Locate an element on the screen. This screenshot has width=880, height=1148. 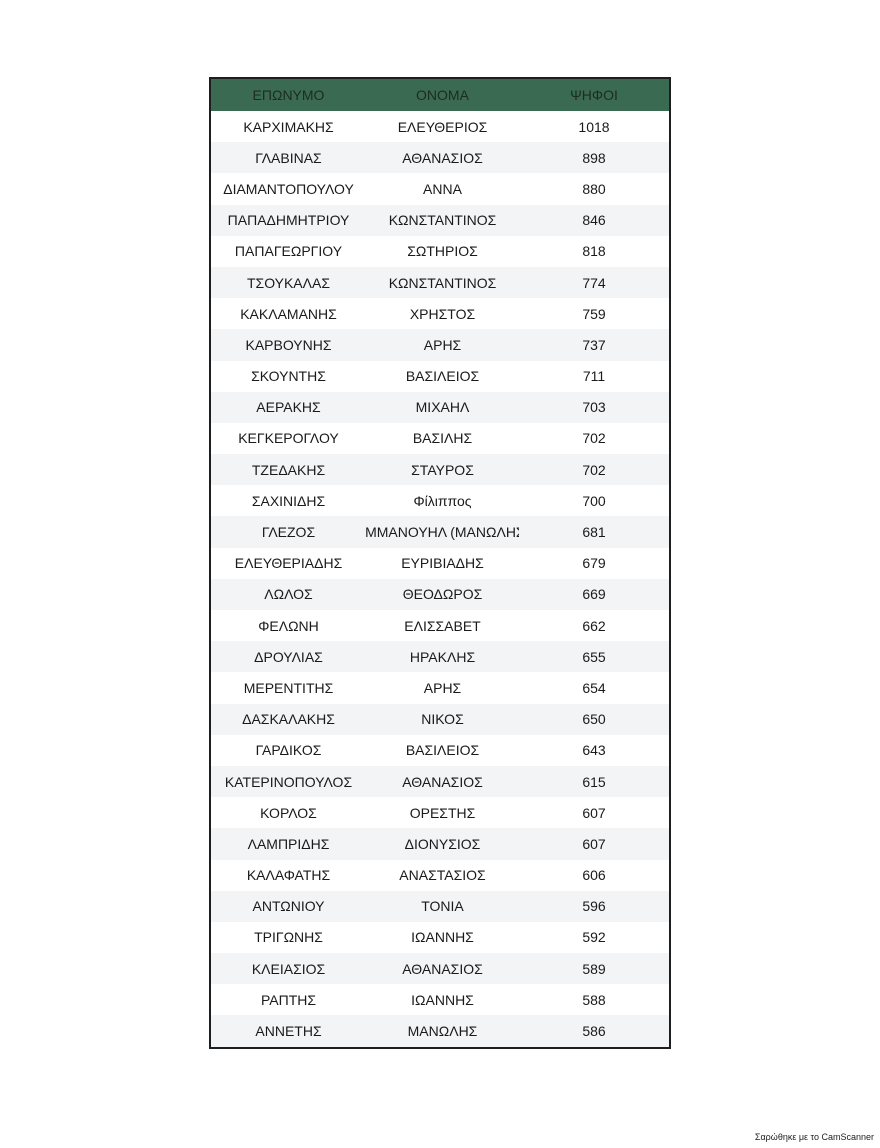
cell-name: ΝΙΚΟΣ is located at coordinates (442, 719).